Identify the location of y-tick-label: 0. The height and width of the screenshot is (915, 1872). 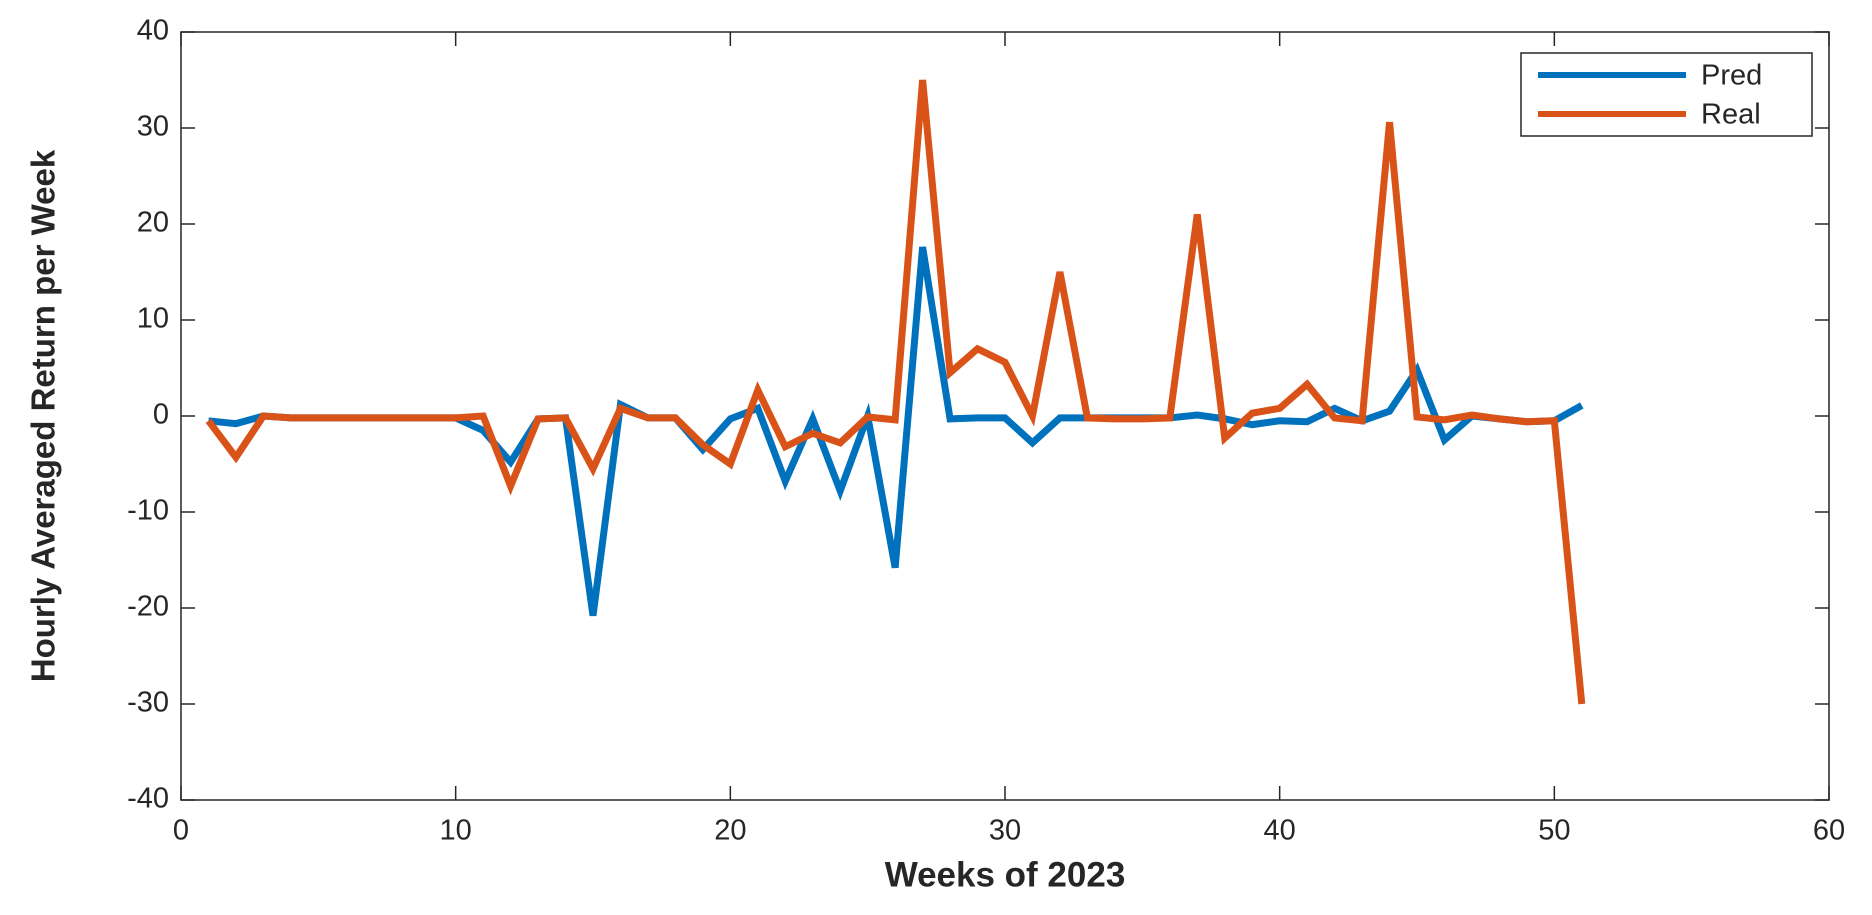
(161, 415).